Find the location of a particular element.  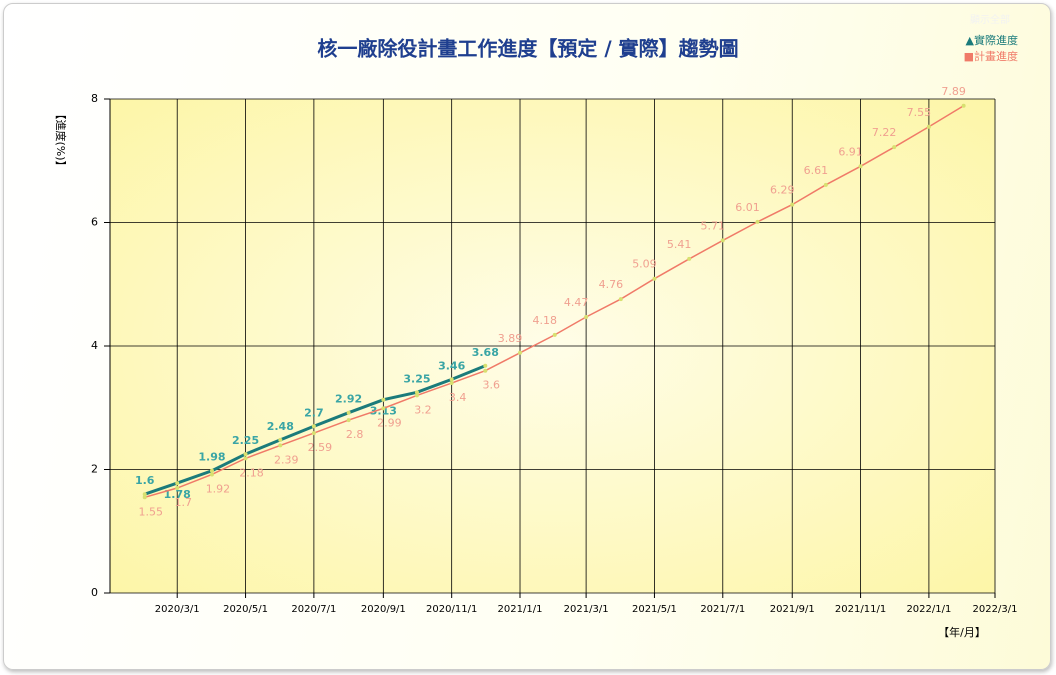

data-label: 4.18 is located at coordinates (544, 320).